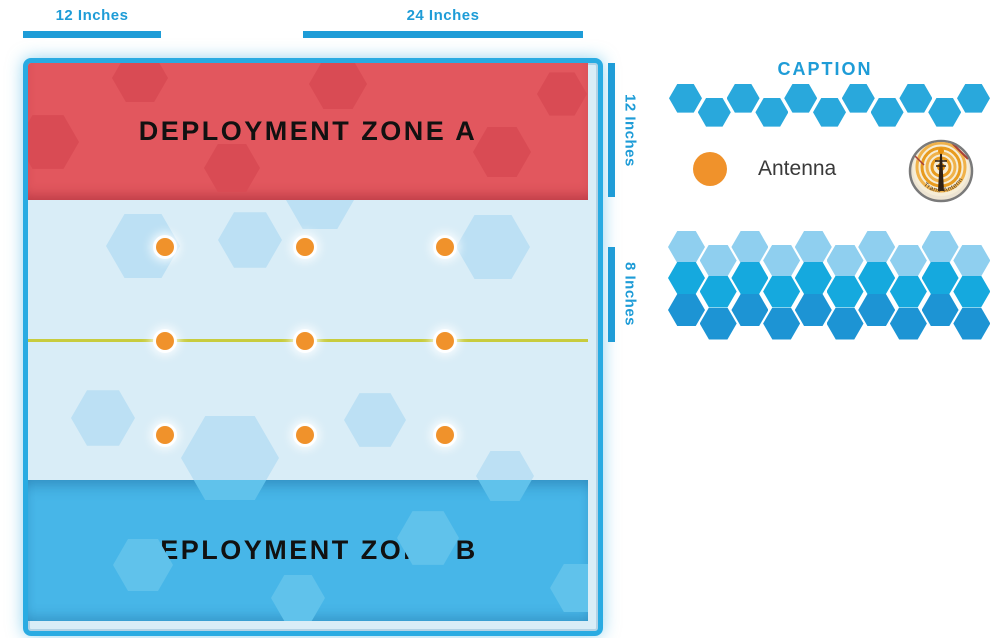  I want to click on logo-radio-rings, so click(941, 169).